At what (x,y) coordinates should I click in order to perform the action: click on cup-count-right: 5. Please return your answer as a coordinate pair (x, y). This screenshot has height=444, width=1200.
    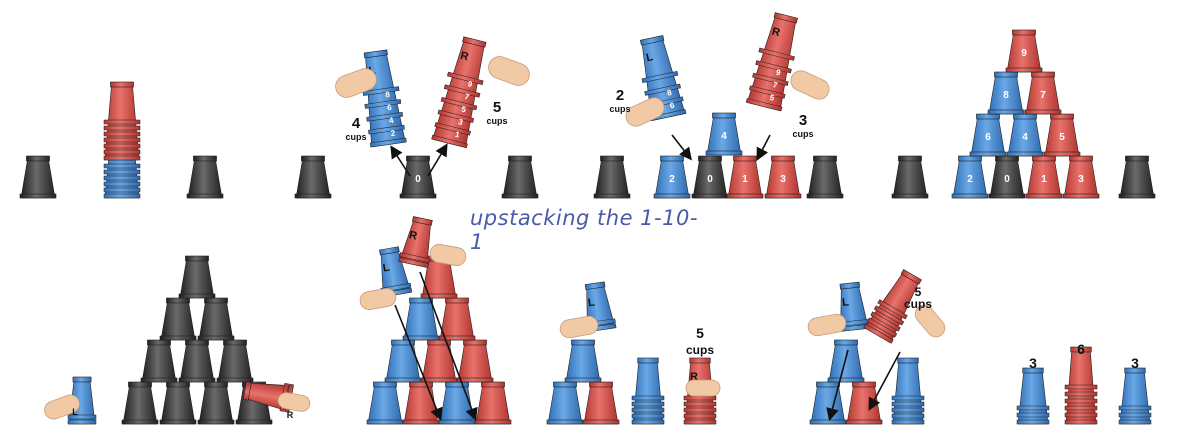
    Looking at the image, I should click on (497, 107).